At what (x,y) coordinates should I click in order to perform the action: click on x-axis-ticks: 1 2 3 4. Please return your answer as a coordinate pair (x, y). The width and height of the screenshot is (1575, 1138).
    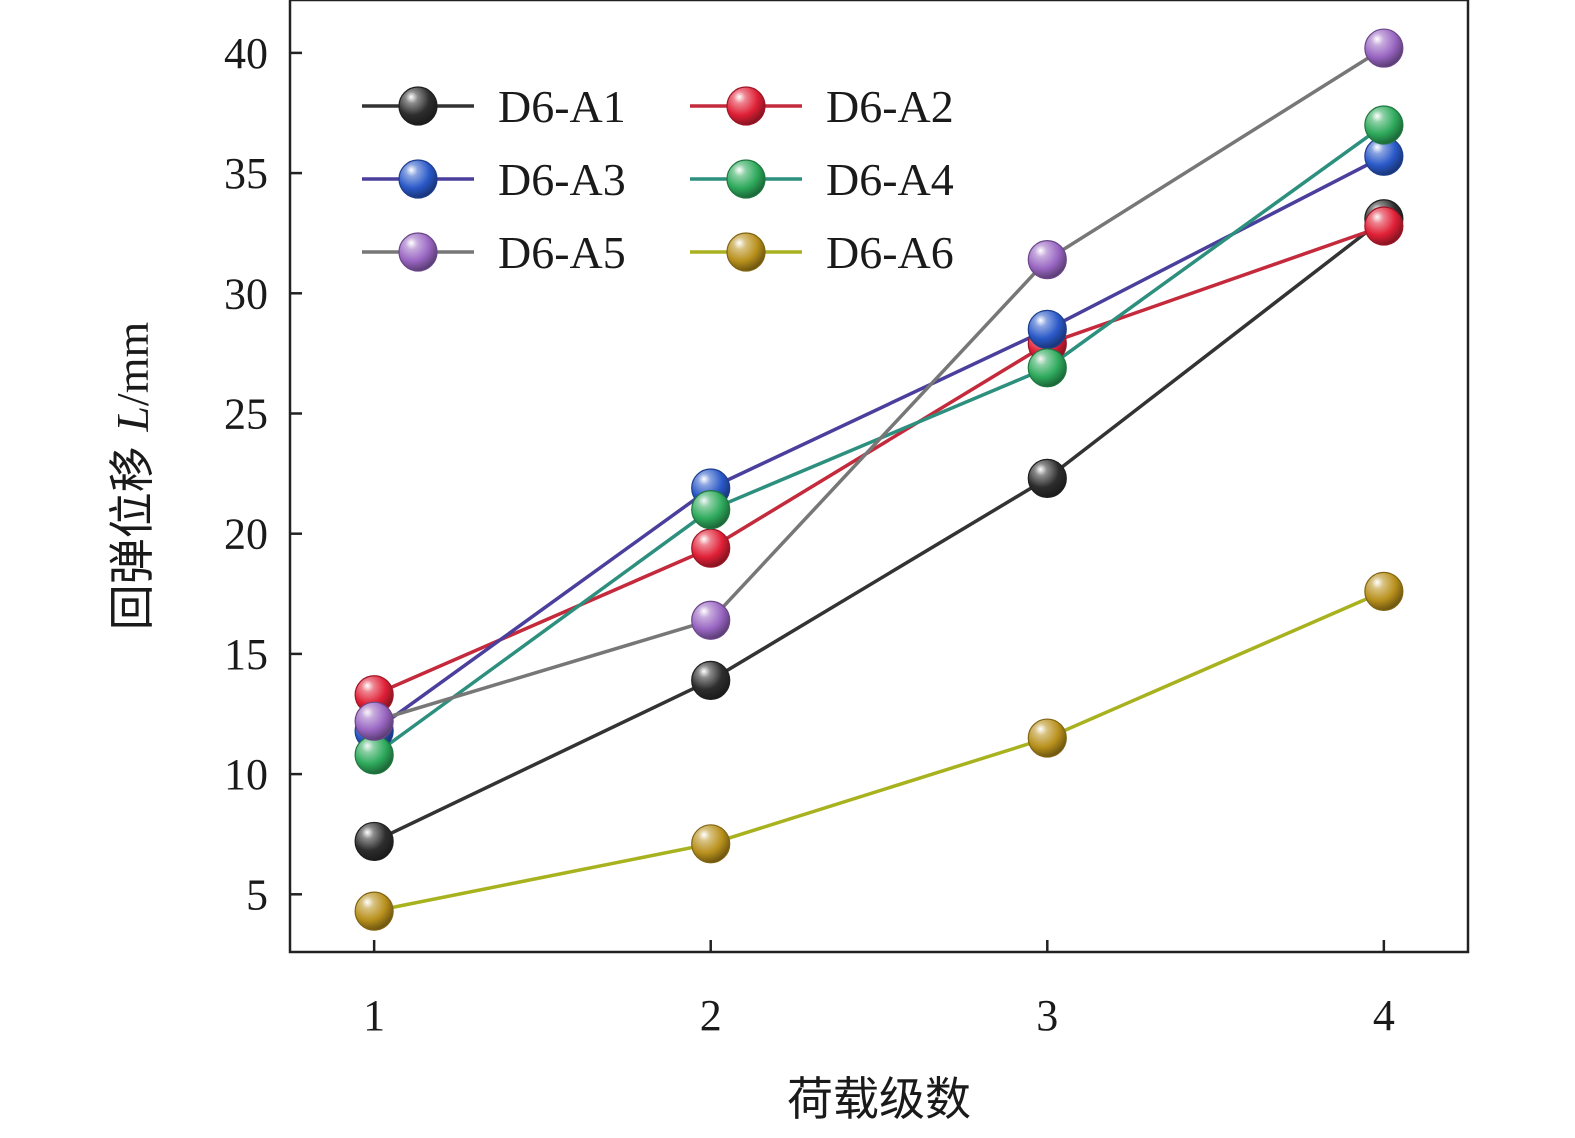
    Looking at the image, I should click on (879, 990).